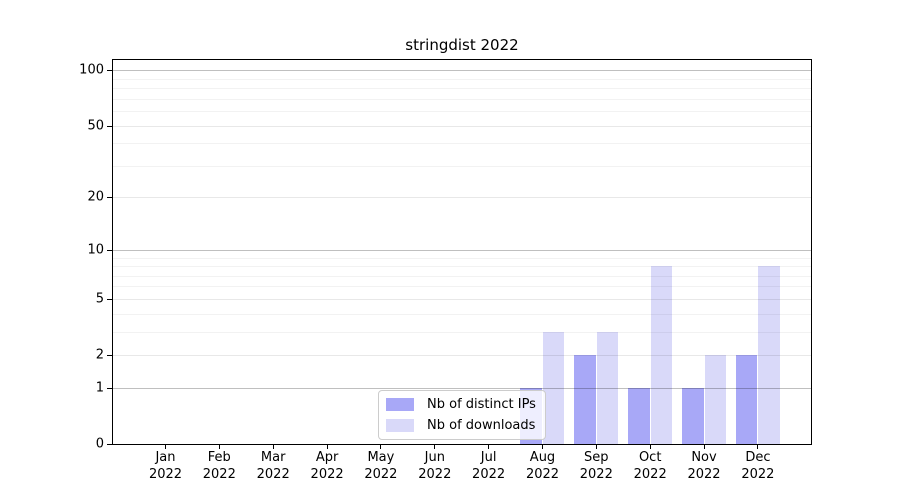 The image size is (900, 500). I want to click on y-tick-label-20: 20, so click(95, 197).